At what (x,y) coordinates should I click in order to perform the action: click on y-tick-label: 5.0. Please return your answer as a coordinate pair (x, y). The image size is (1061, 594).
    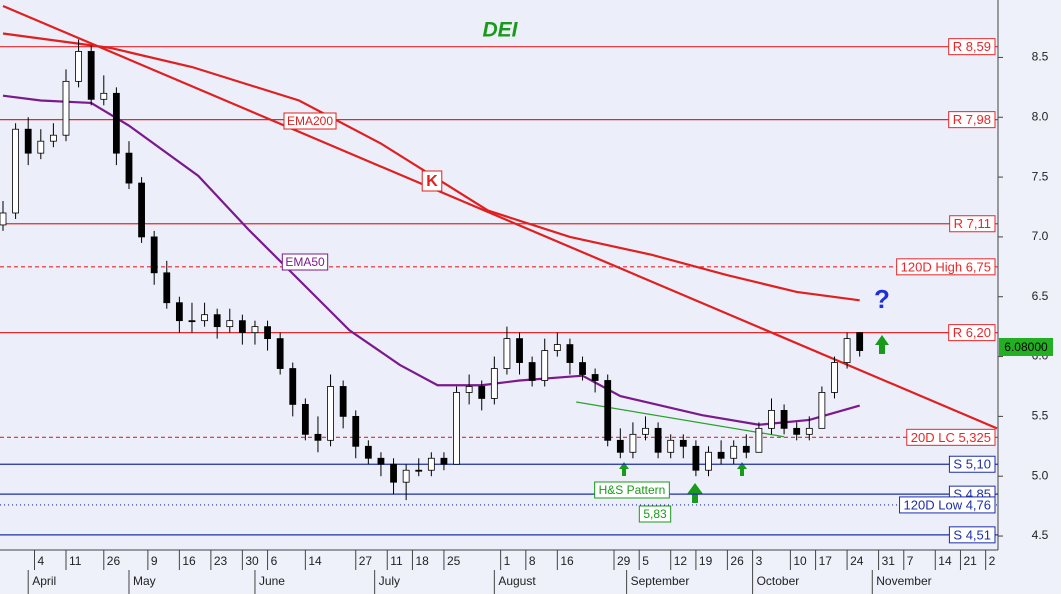
    Looking at the image, I should click on (1040, 475).